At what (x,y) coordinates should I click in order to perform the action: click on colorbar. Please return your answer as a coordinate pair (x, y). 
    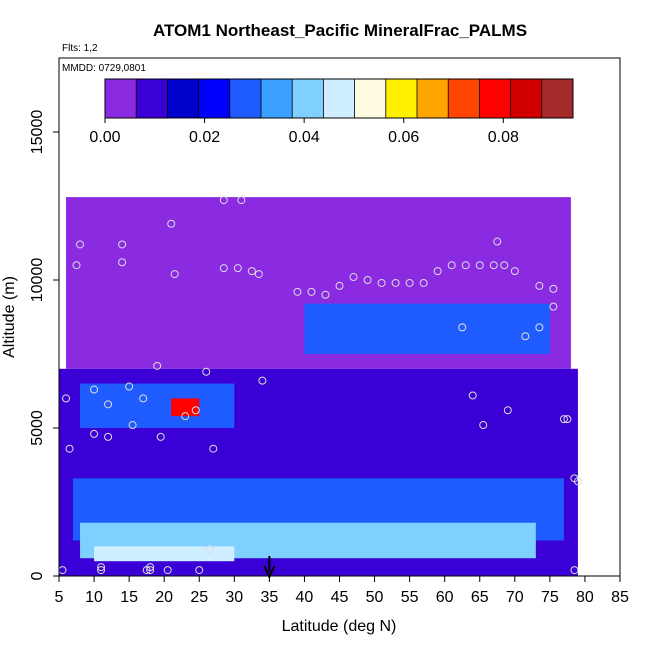
    Looking at the image, I should click on (339, 98).